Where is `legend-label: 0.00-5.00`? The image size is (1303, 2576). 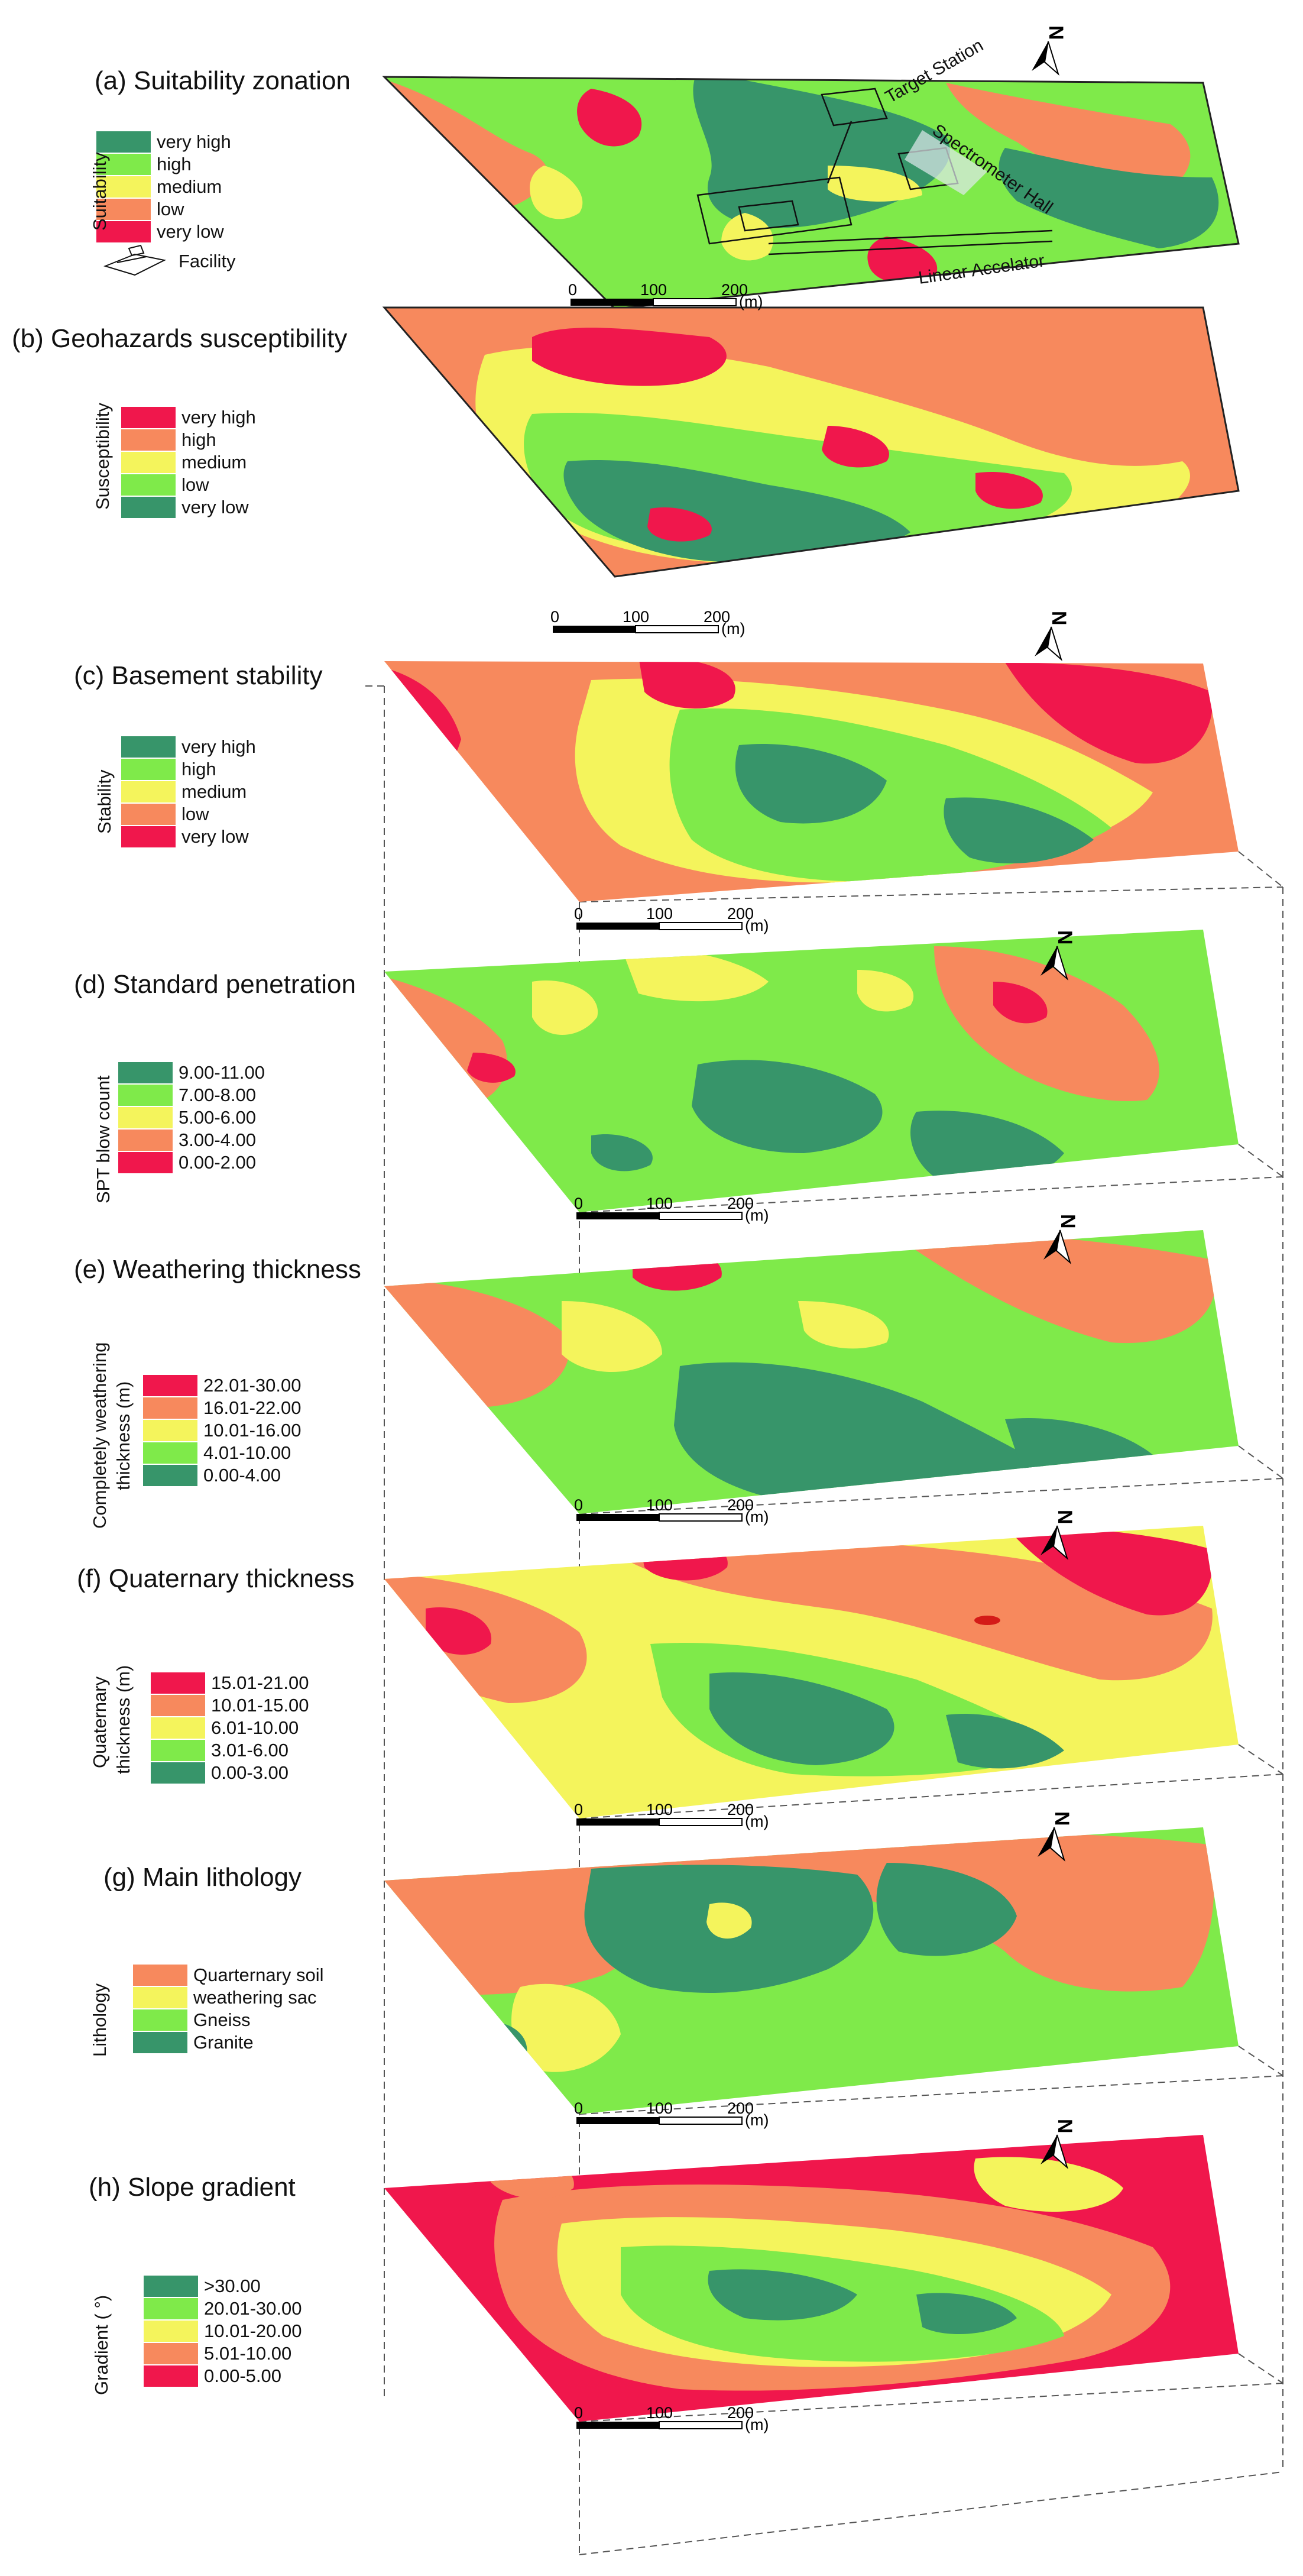 legend-label: 0.00-5.00 is located at coordinates (242, 2376).